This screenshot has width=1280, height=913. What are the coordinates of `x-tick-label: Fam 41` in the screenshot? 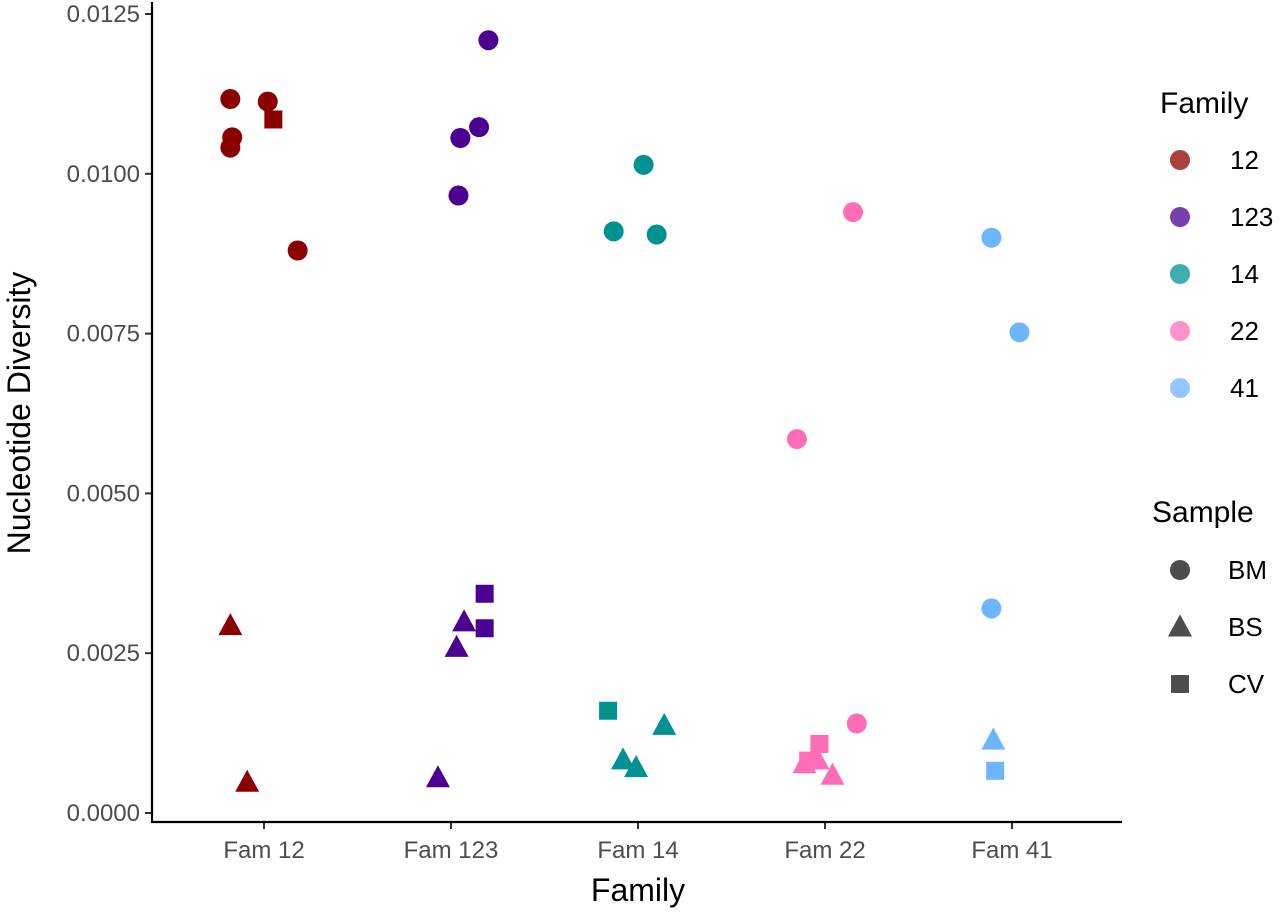 It's located at (1011, 850).